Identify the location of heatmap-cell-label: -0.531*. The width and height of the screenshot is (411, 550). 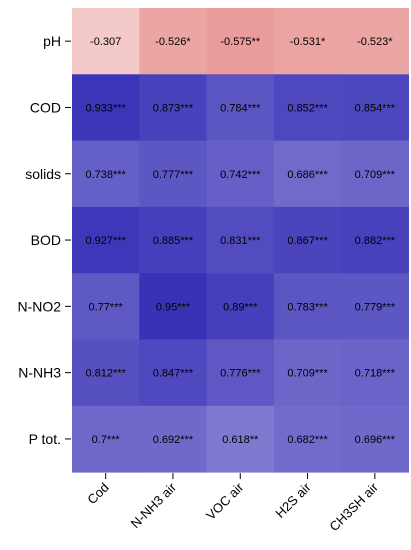
(308, 42).